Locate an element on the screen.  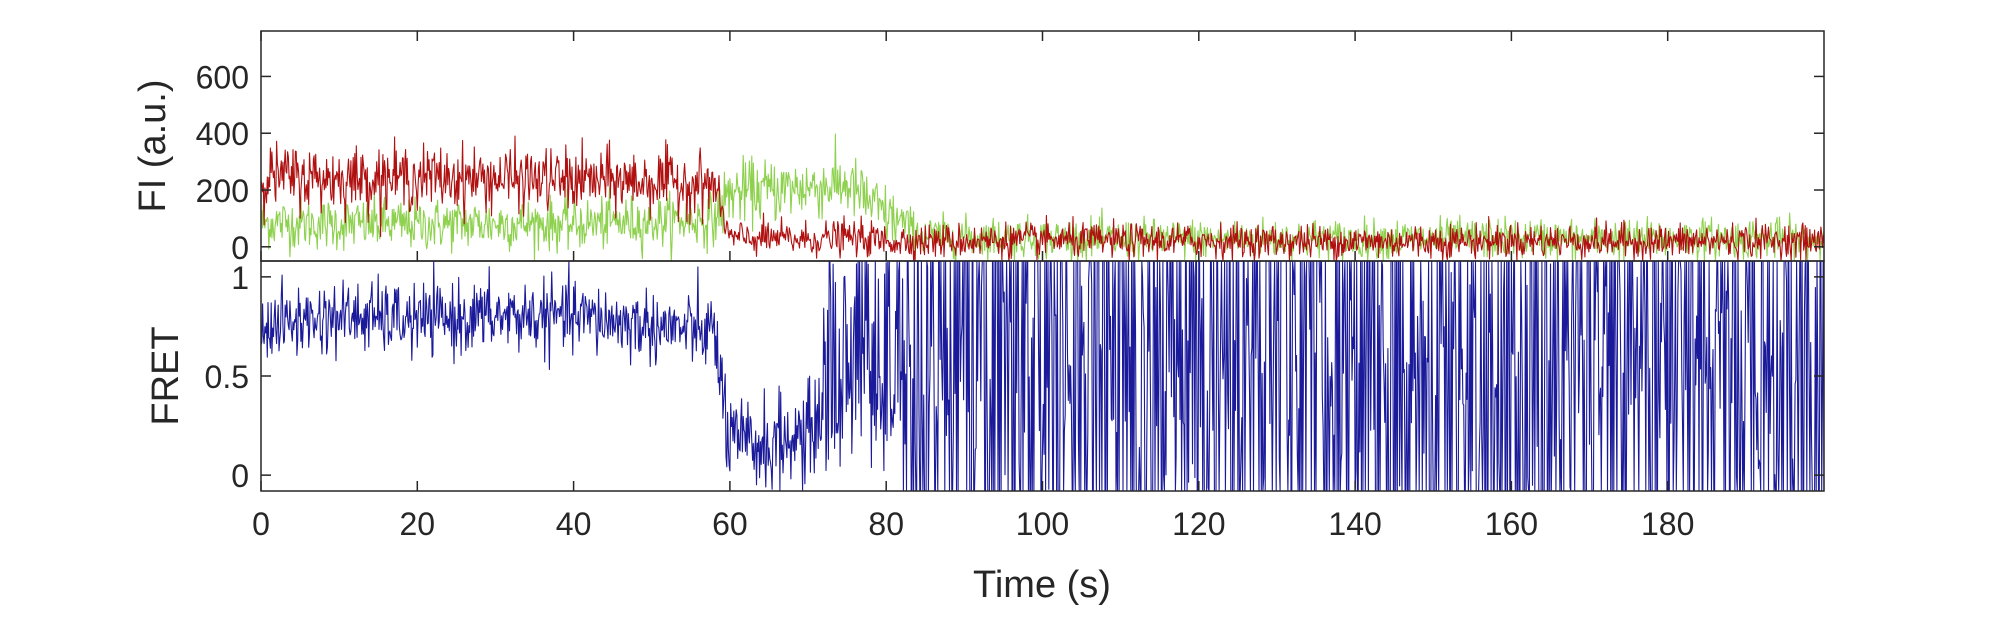
x-tick-label: 120 is located at coordinates (1198, 524).